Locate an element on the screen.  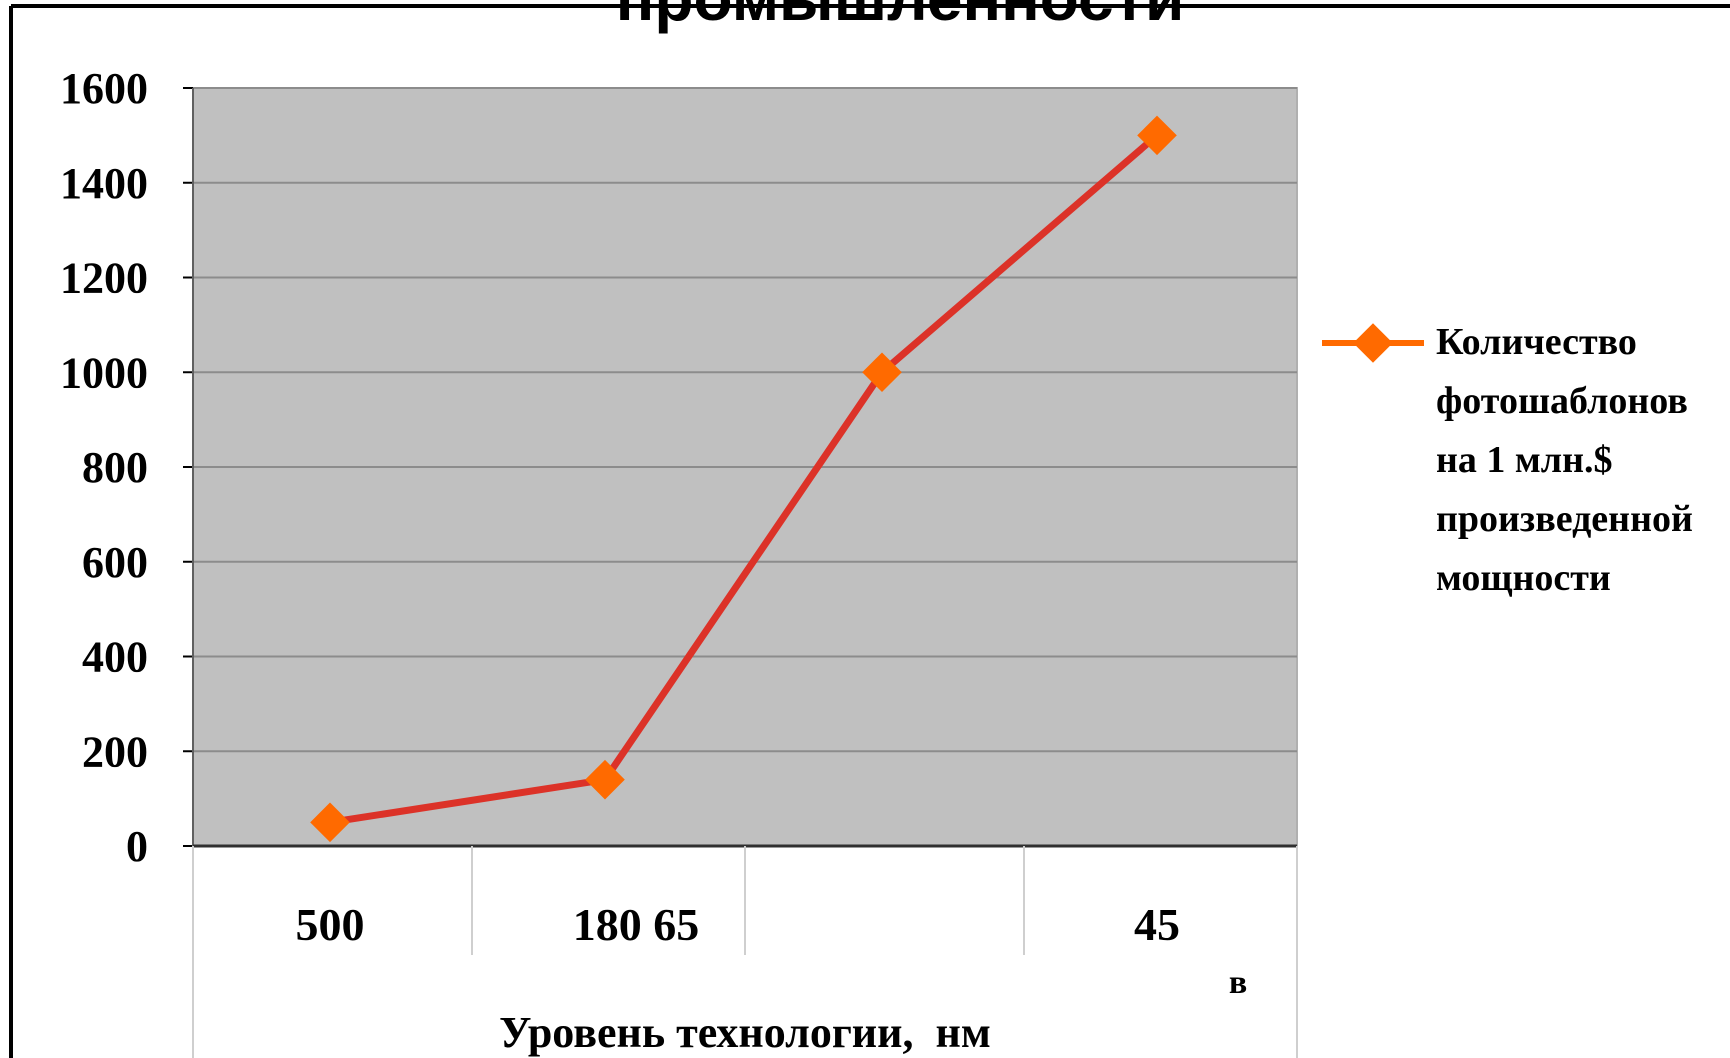
y-tick-label: 800 is located at coordinates (115, 467).